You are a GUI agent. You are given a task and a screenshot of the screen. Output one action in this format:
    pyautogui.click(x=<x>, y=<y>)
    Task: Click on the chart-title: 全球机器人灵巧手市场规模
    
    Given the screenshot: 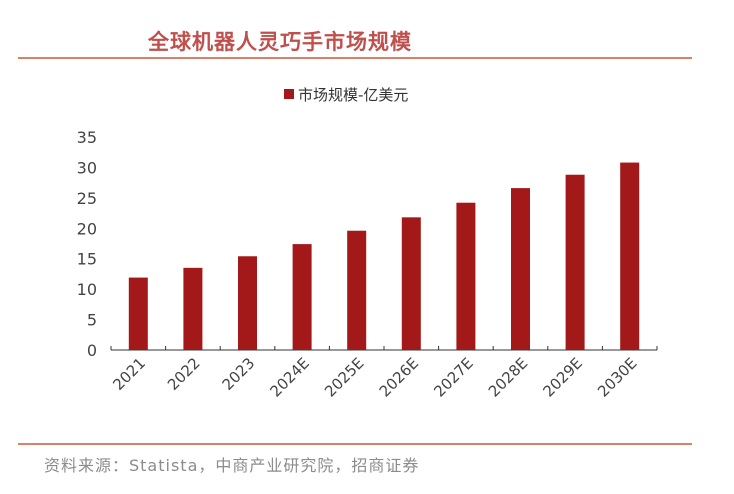 What is the action you would take?
    pyautogui.click(x=280, y=41)
    